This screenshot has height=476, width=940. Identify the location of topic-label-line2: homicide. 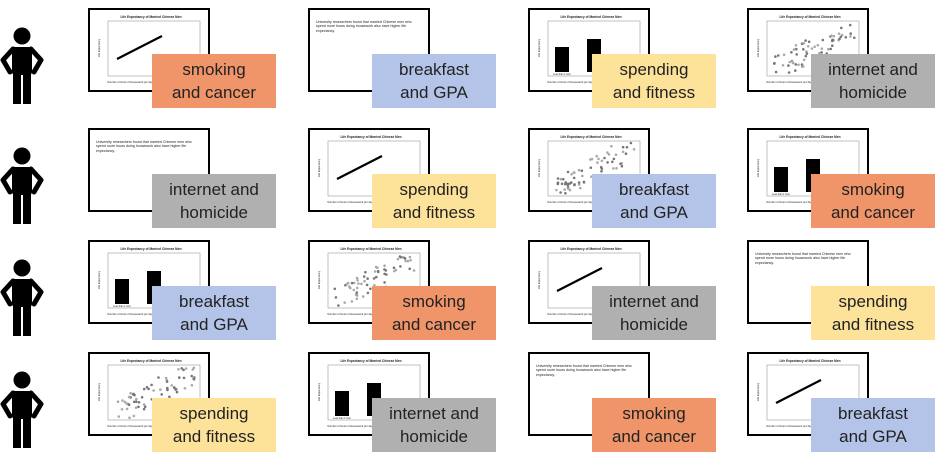
(873, 92).